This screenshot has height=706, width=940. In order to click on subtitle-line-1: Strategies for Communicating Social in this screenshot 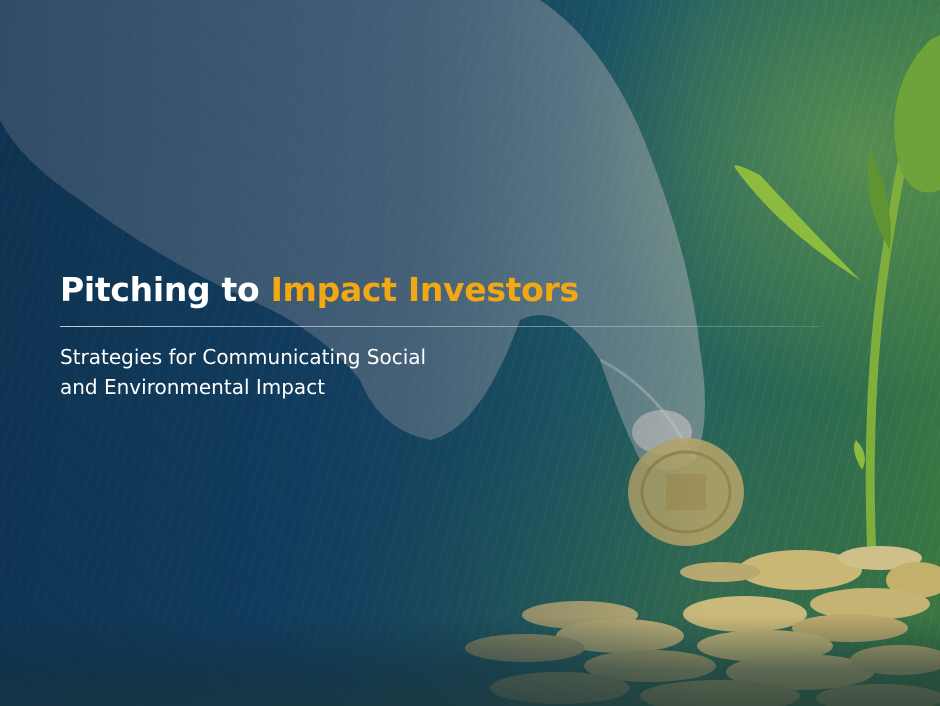, I will do `click(243, 357)`.